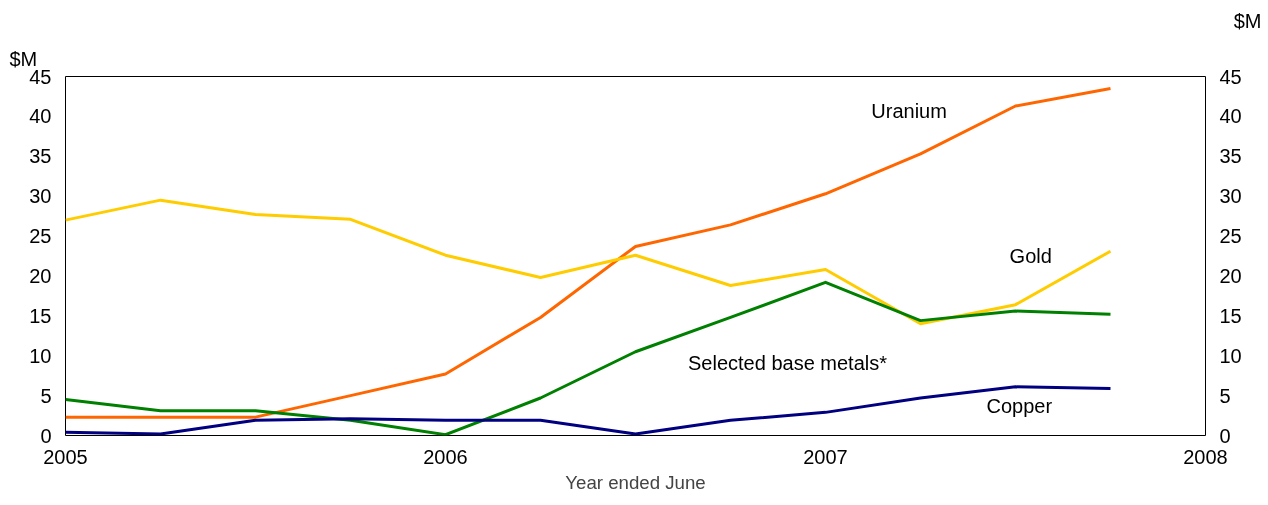  What do you see at coordinates (1230, 275) in the screenshot?
I see `y2-tick-label: 20` at bounding box center [1230, 275].